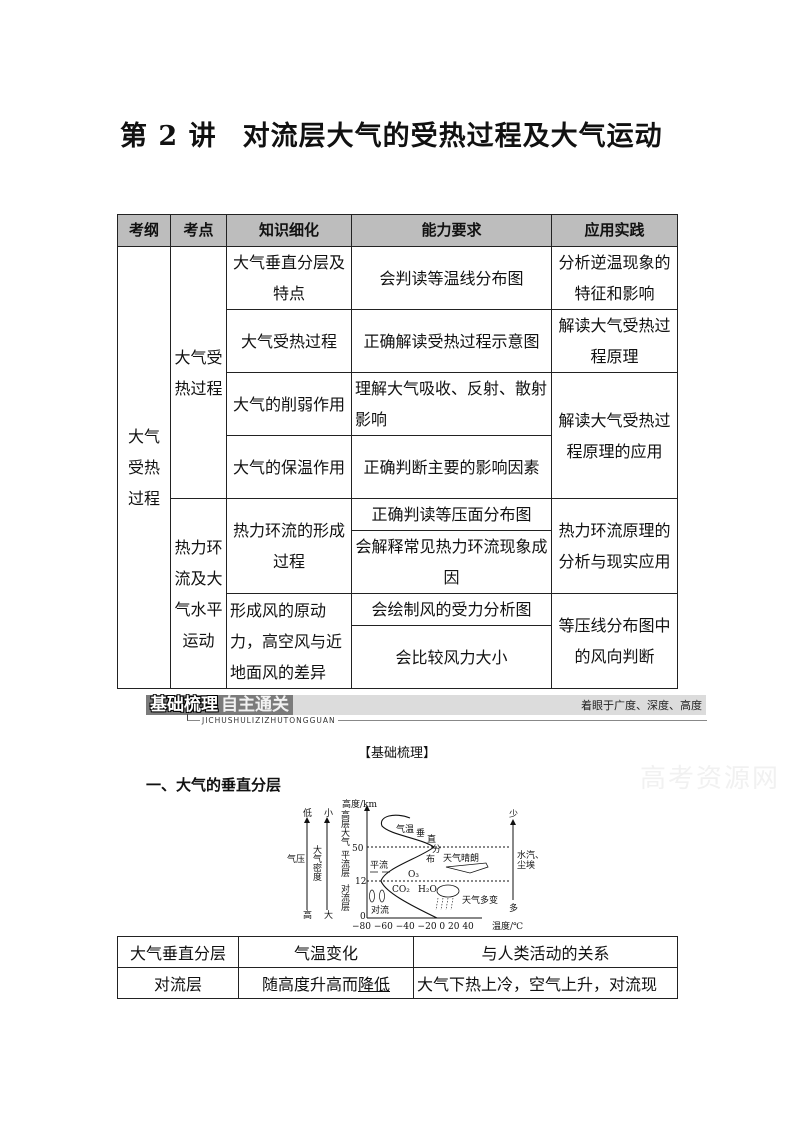 This screenshot has width=794, height=1123. What do you see at coordinates (289, 641) in the screenshot?
I see `knowledge-cell: 形成风的原动力，高空风与近地面风的差异` at bounding box center [289, 641].